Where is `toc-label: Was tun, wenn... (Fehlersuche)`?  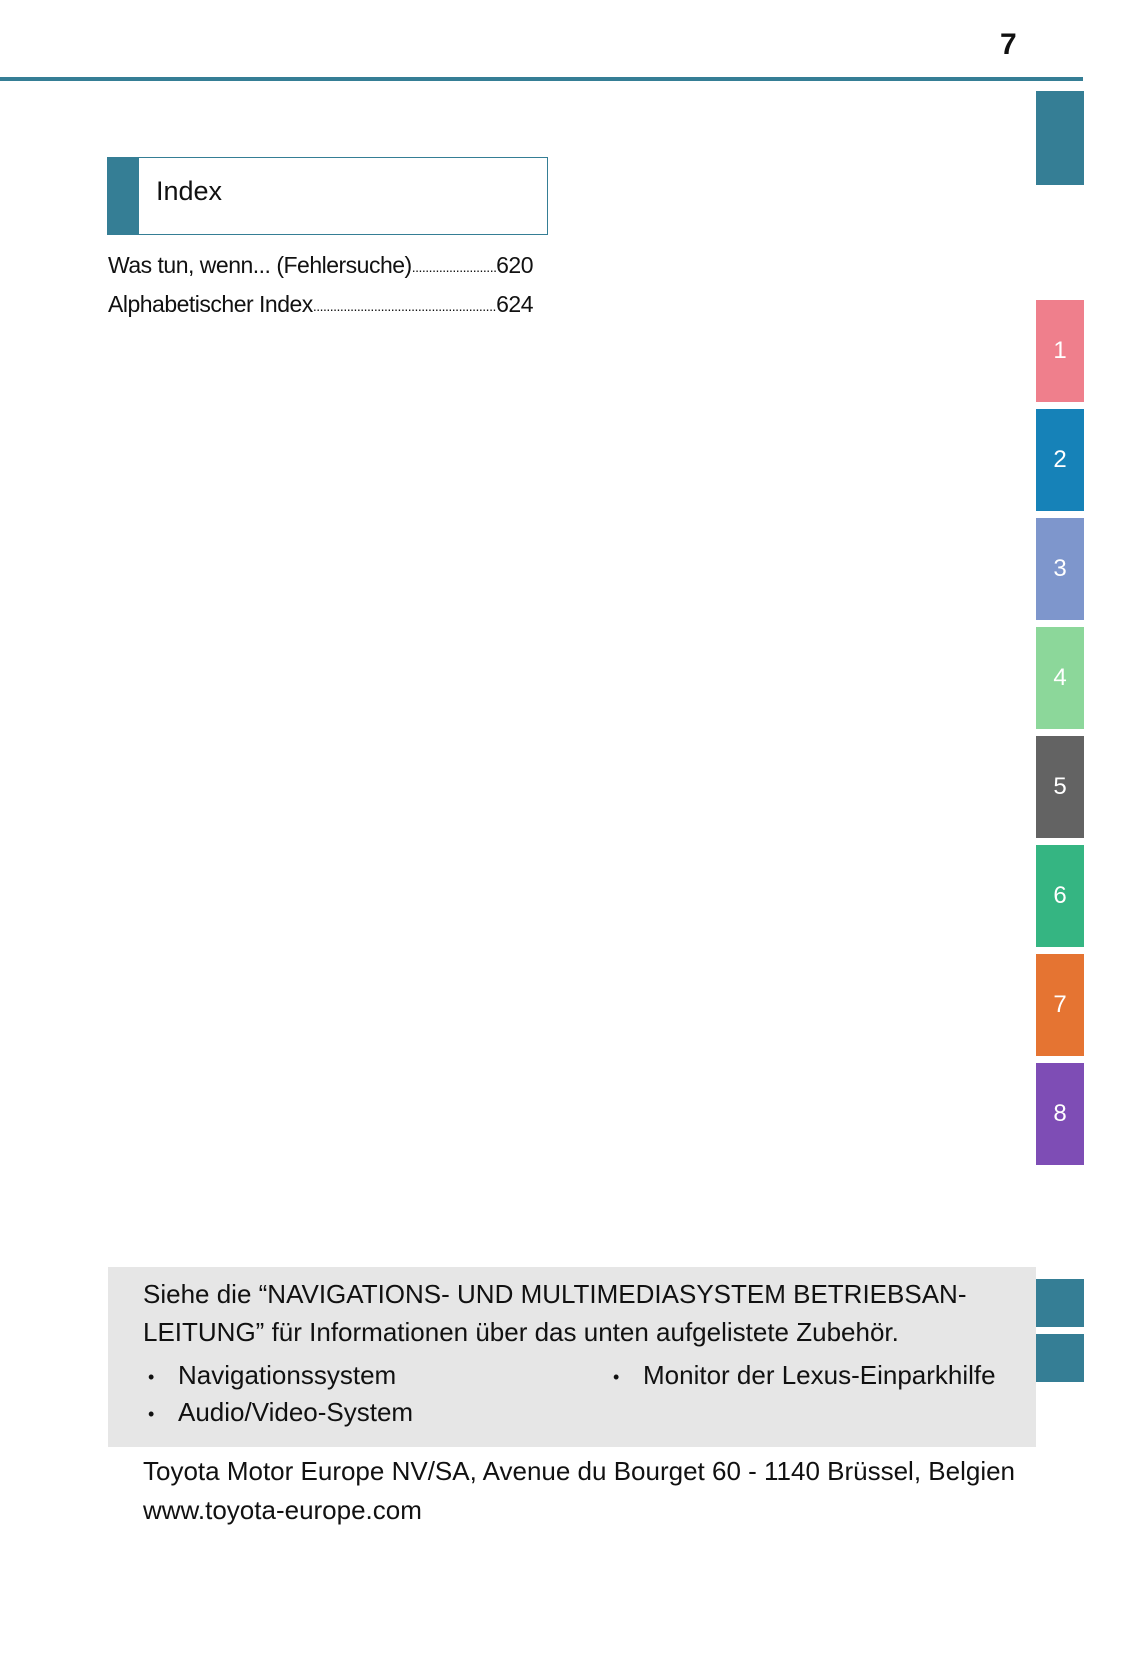
toc-label: Was tun, wenn... (Fehlersuche) is located at coordinates (260, 265).